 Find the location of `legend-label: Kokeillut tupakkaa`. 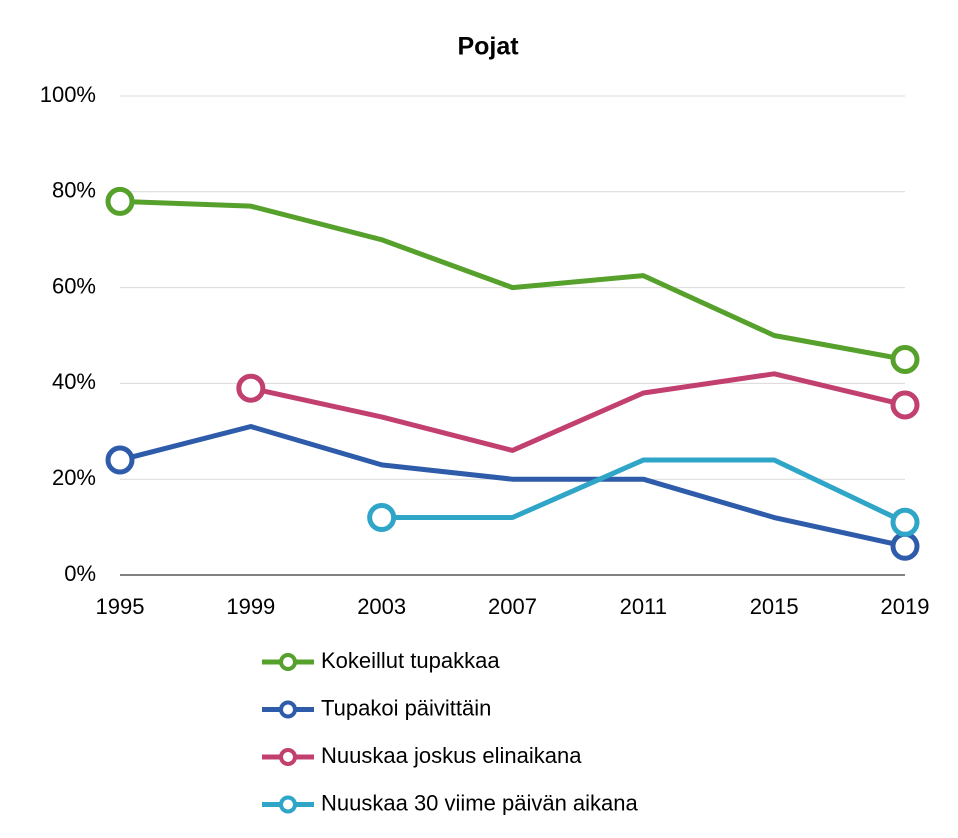

legend-label: Kokeillut tupakkaa is located at coordinates (410, 660).